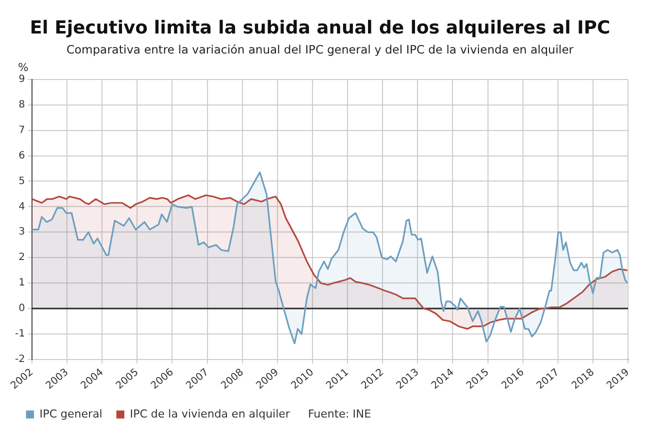 This screenshot has height=438, width=650. I want to click on y-tick-label: 1, so click(21, 283).